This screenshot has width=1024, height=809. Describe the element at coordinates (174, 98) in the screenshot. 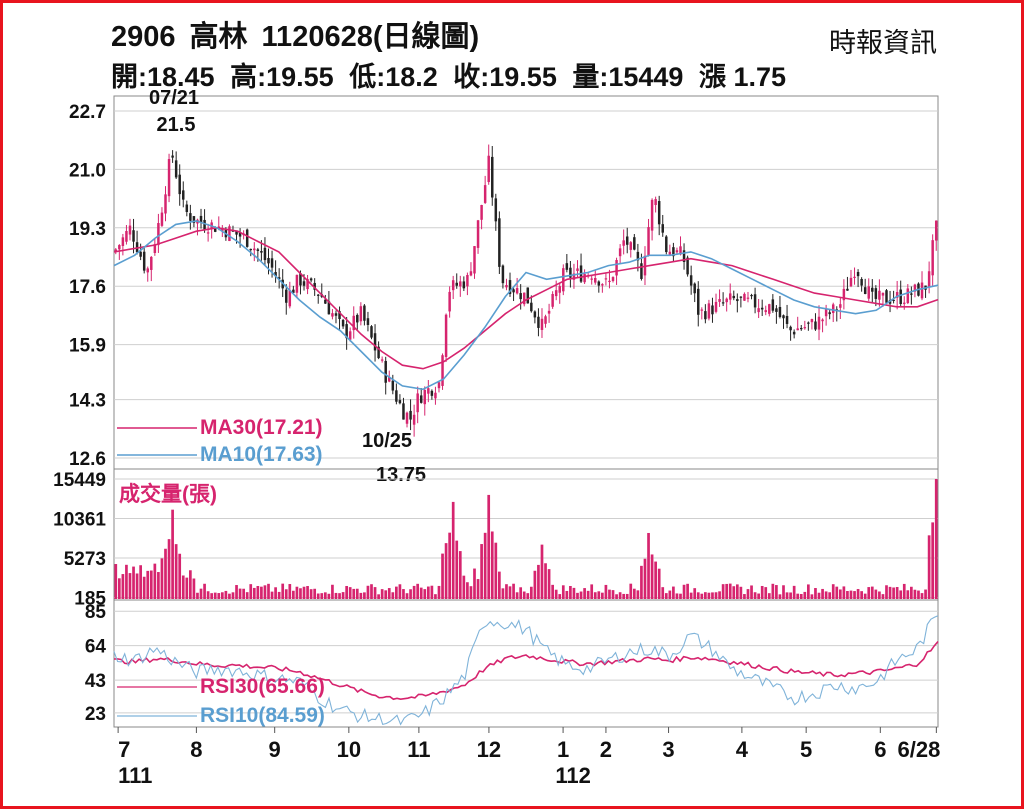

I see `high-date-annotation: 07/21` at that location.